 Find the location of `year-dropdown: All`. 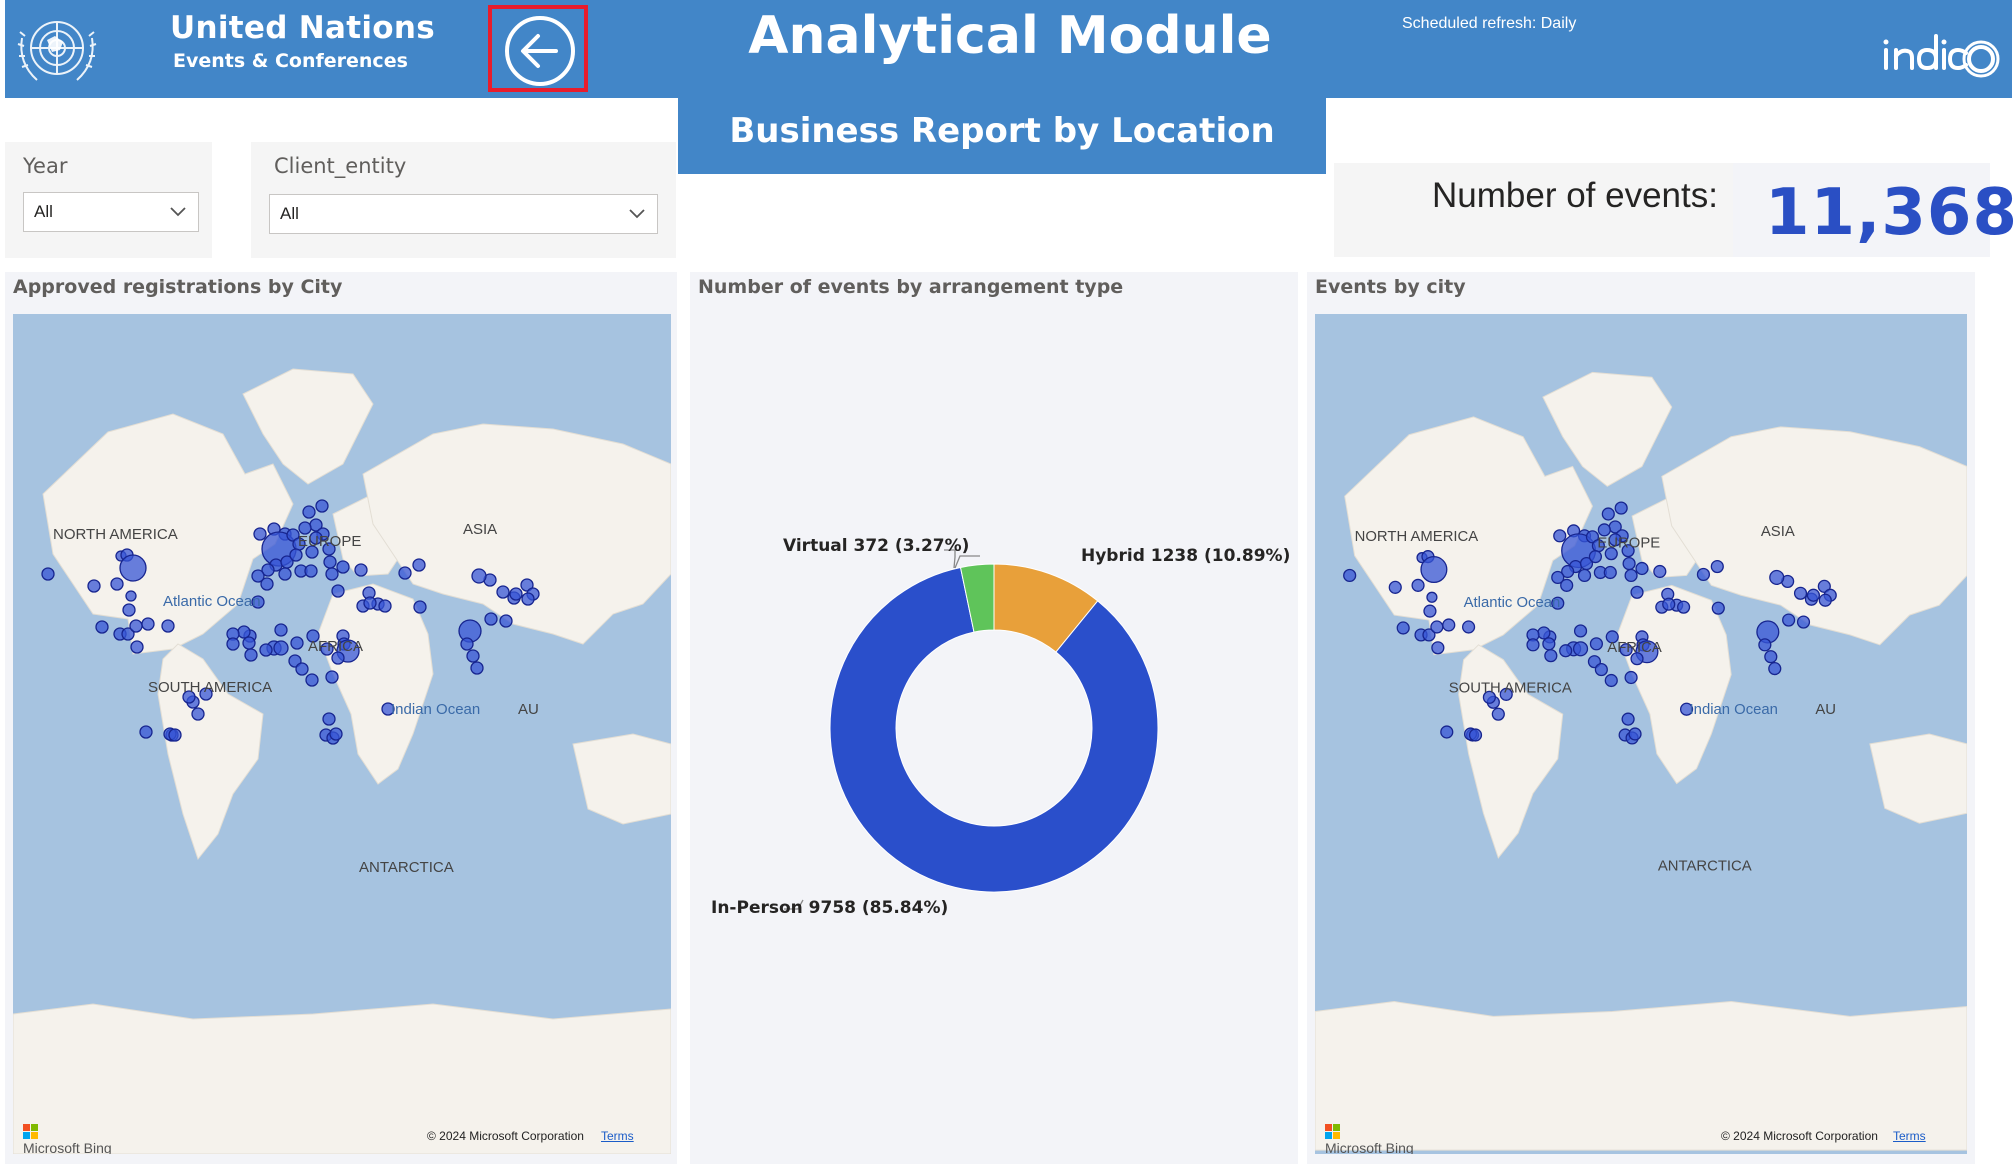

year-dropdown: All is located at coordinates (111, 212).